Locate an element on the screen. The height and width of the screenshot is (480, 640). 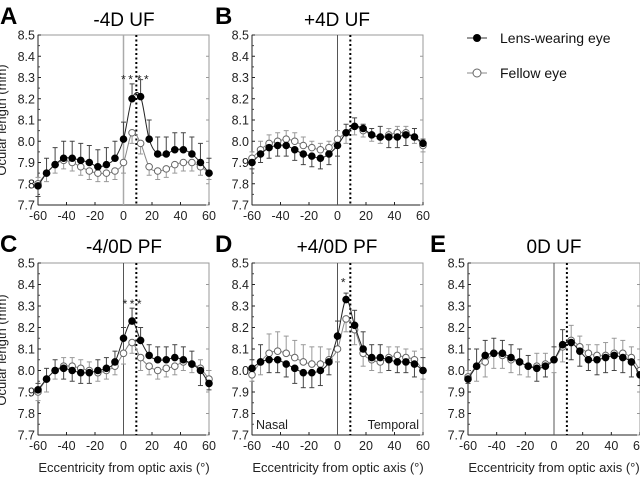
panel-letter: D is located at coordinates (223, 244).